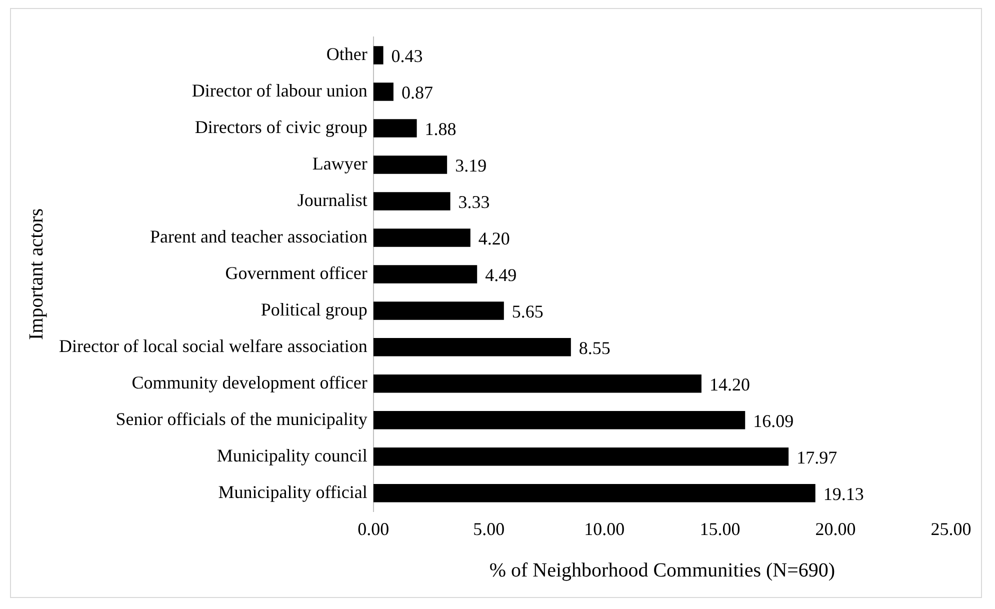  What do you see at coordinates (662, 570) in the screenshot?
I see `x-axis-title: % of Neighborhood Communities (N=690)` at bounding box center [662, 570].